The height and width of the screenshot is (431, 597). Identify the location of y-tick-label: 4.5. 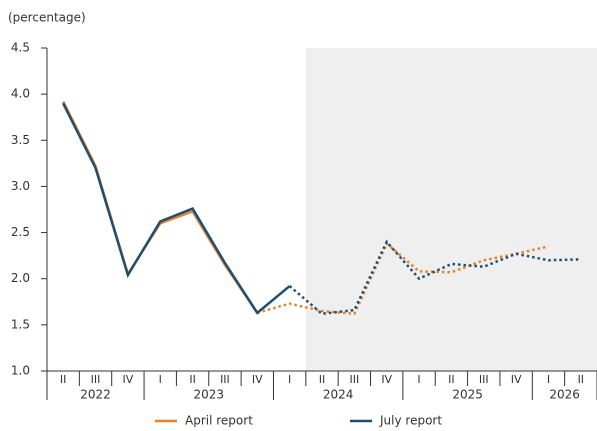
(20, 48).